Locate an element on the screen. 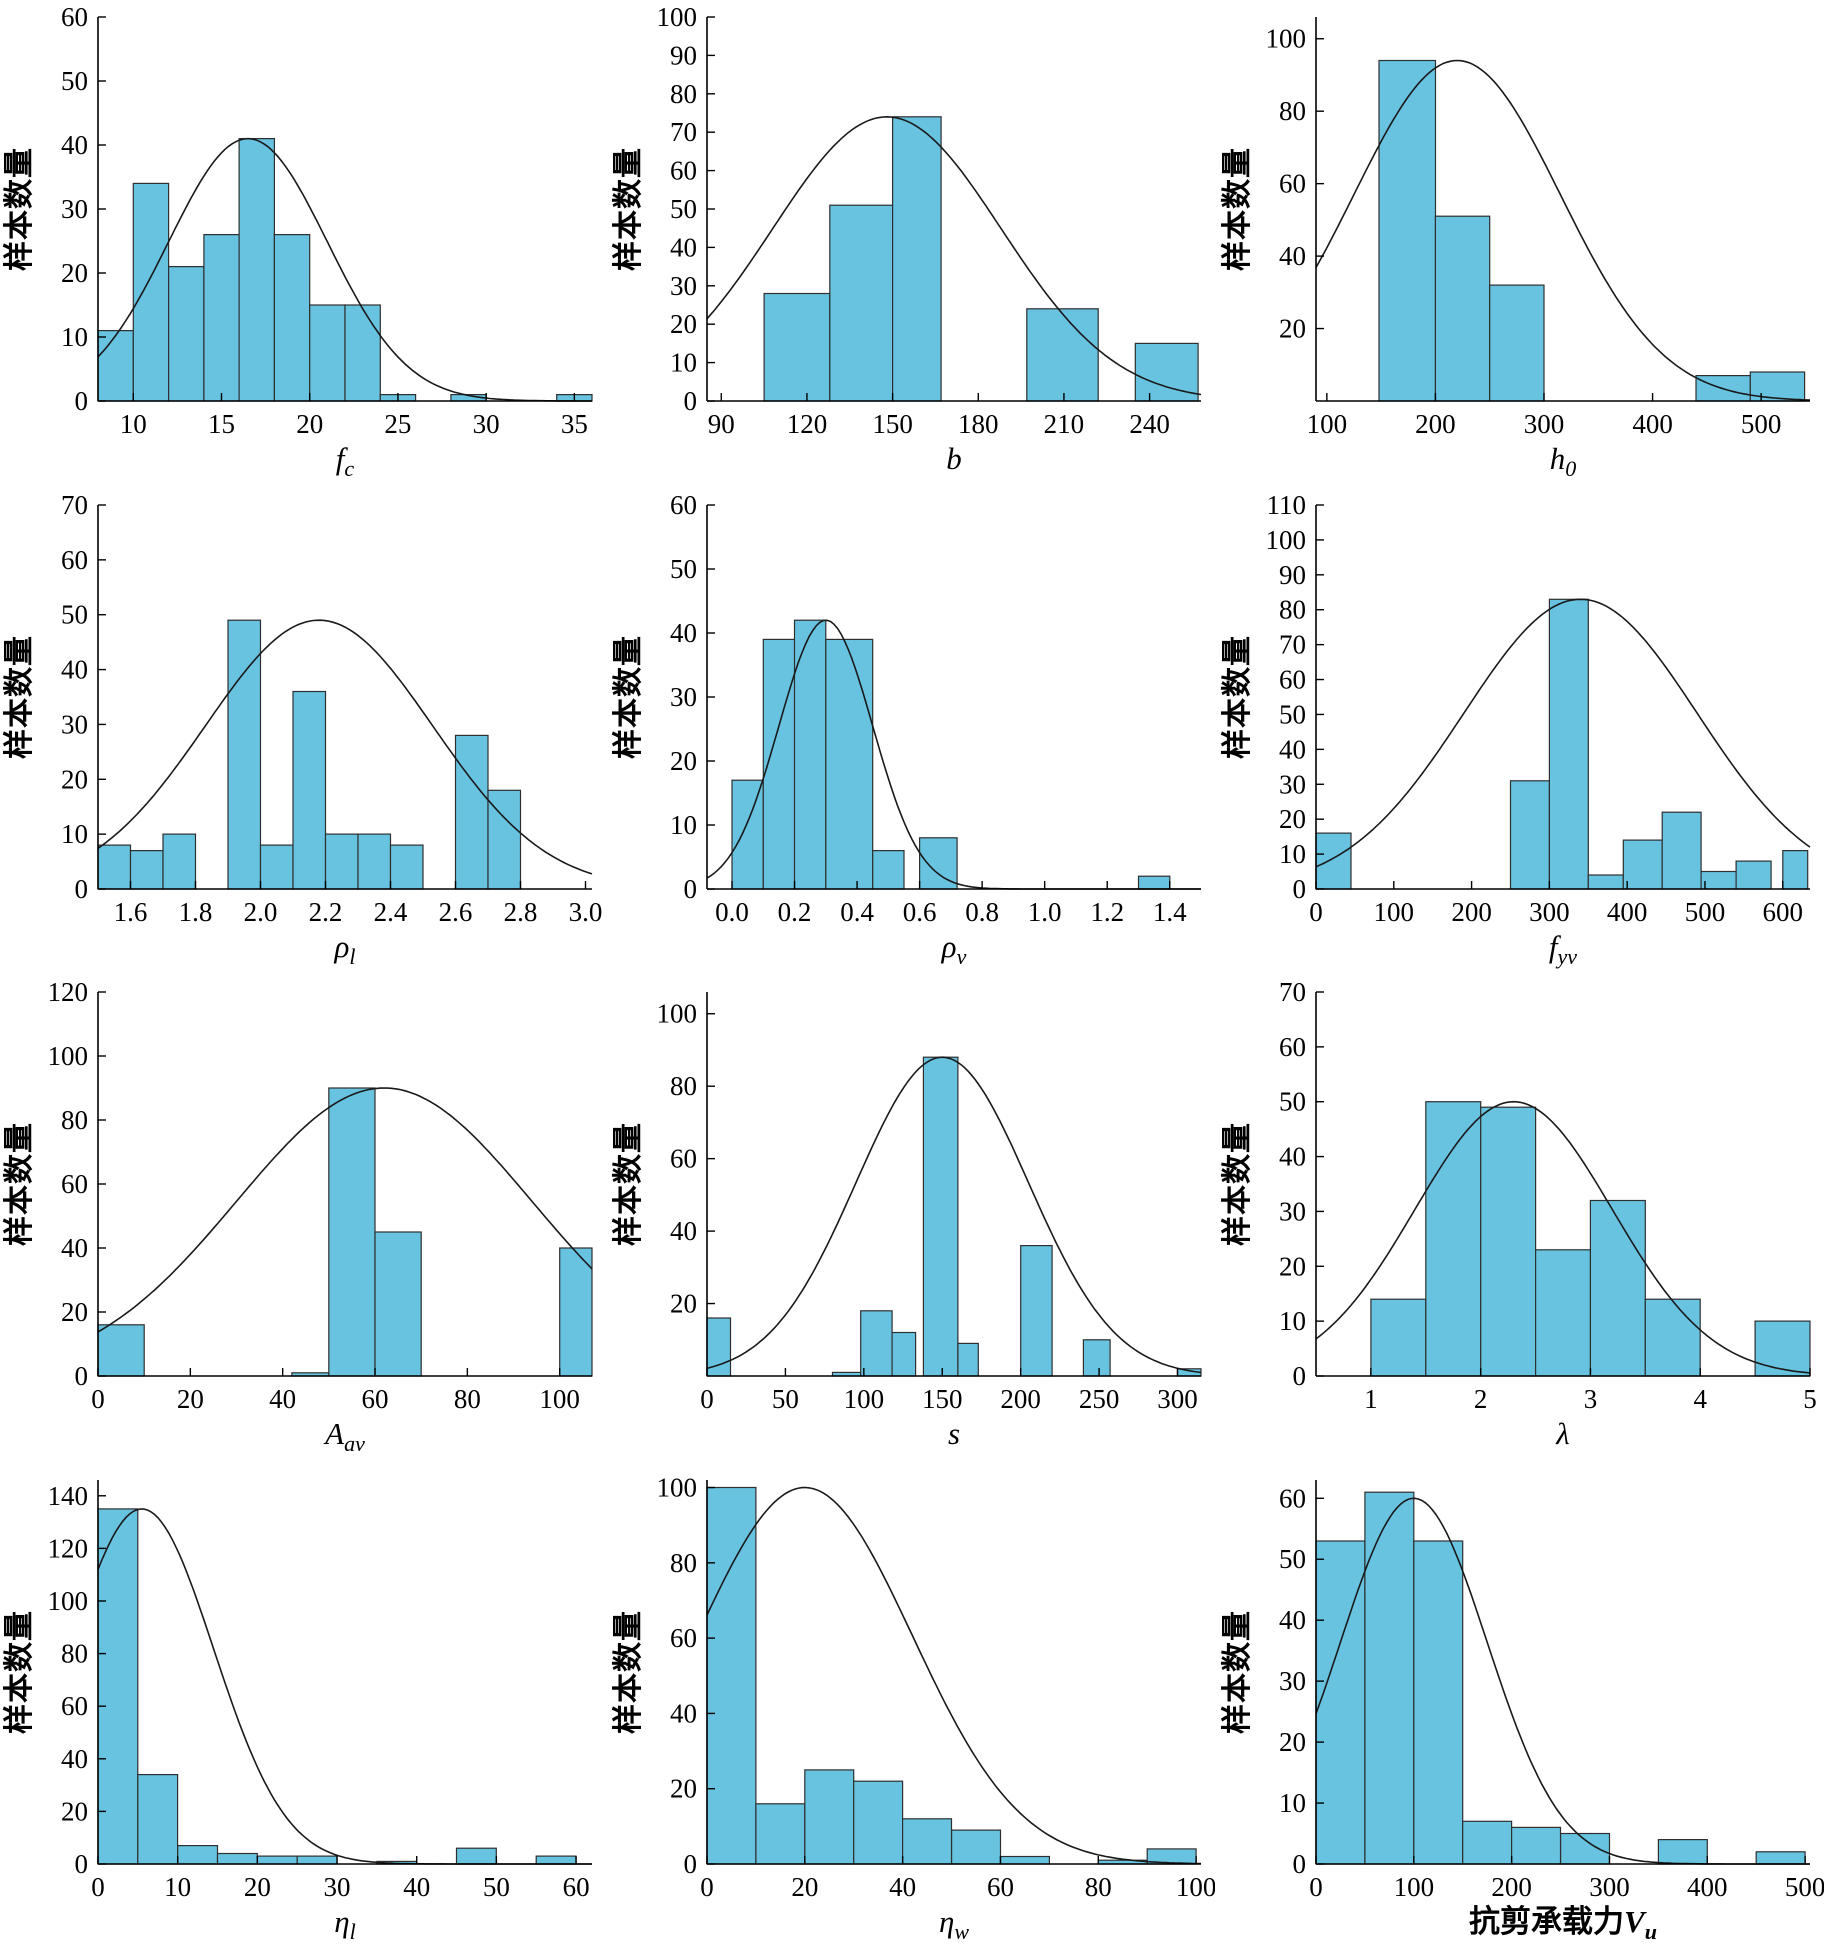 Image resolution: width=1826 pixels, height=1951 pixels. chart-svg-eta-w: 0 20 40 60 80 100 0 20 40 60 80 100 样本数量 ηw is located at coordinates (913, 1708).